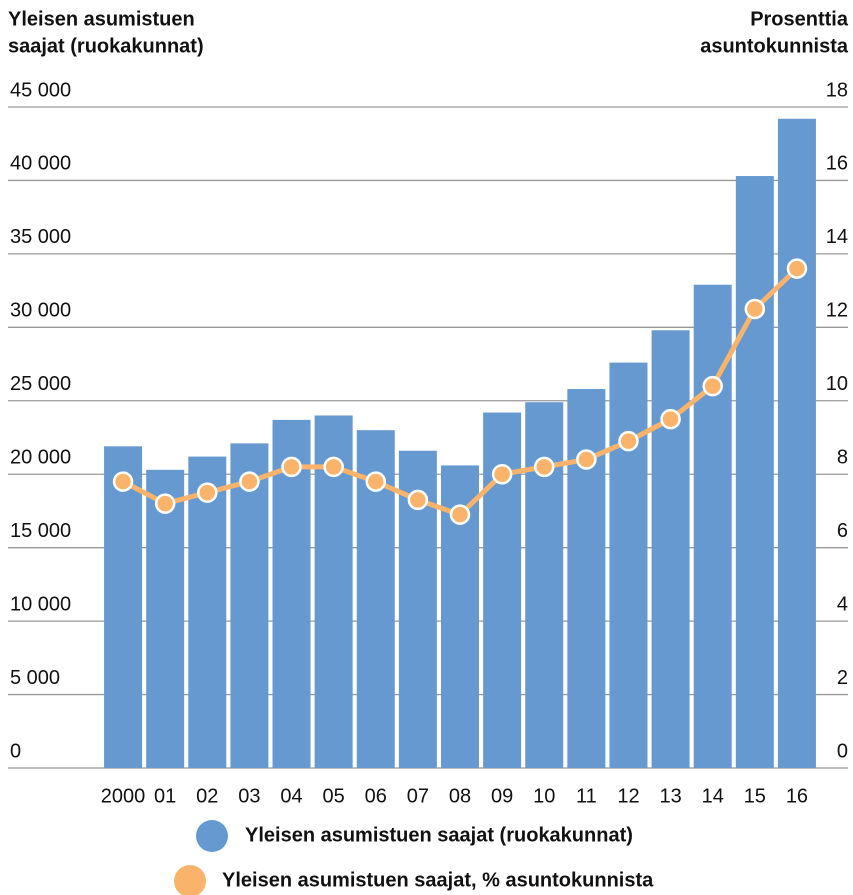 This screenshot has height=895, width=853. What do you see at coordinates (35, 678) in the screenshot?
I see `y-tick-label: 5 000` at bounding box center [35, 678].